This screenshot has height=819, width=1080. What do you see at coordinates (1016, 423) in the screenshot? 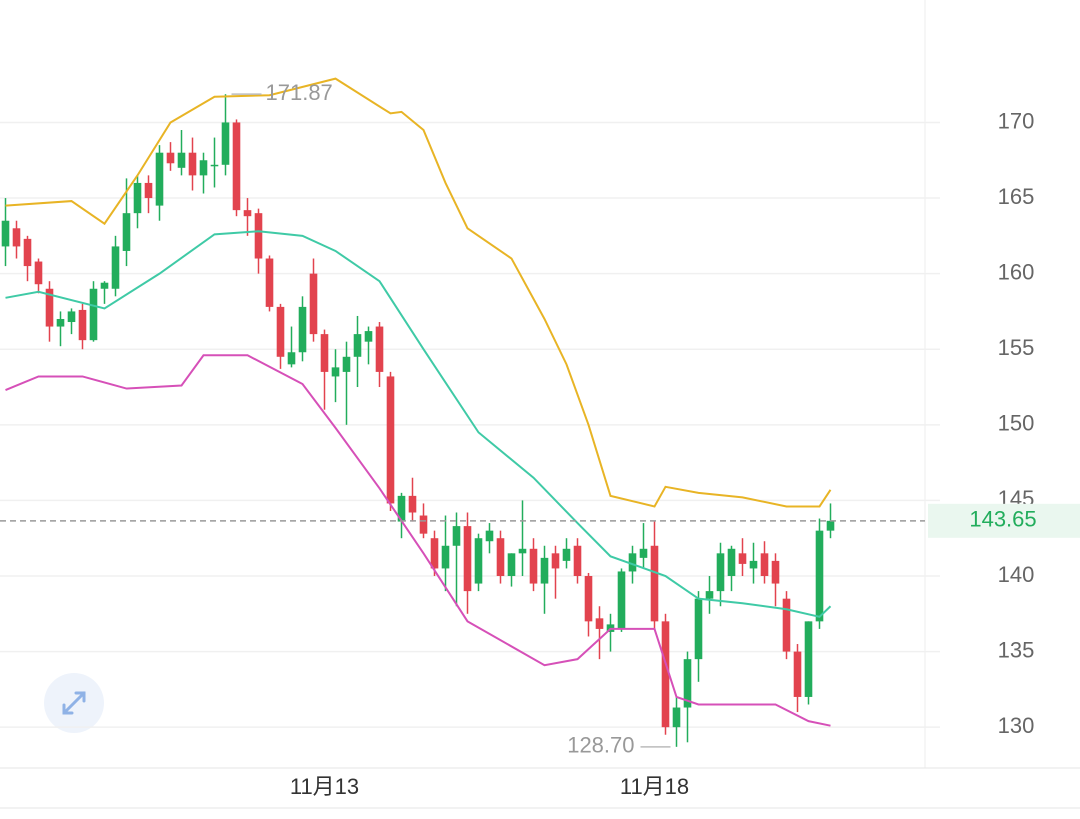
I see `y-tick-label: 150` at bounding box center [1016, 423].